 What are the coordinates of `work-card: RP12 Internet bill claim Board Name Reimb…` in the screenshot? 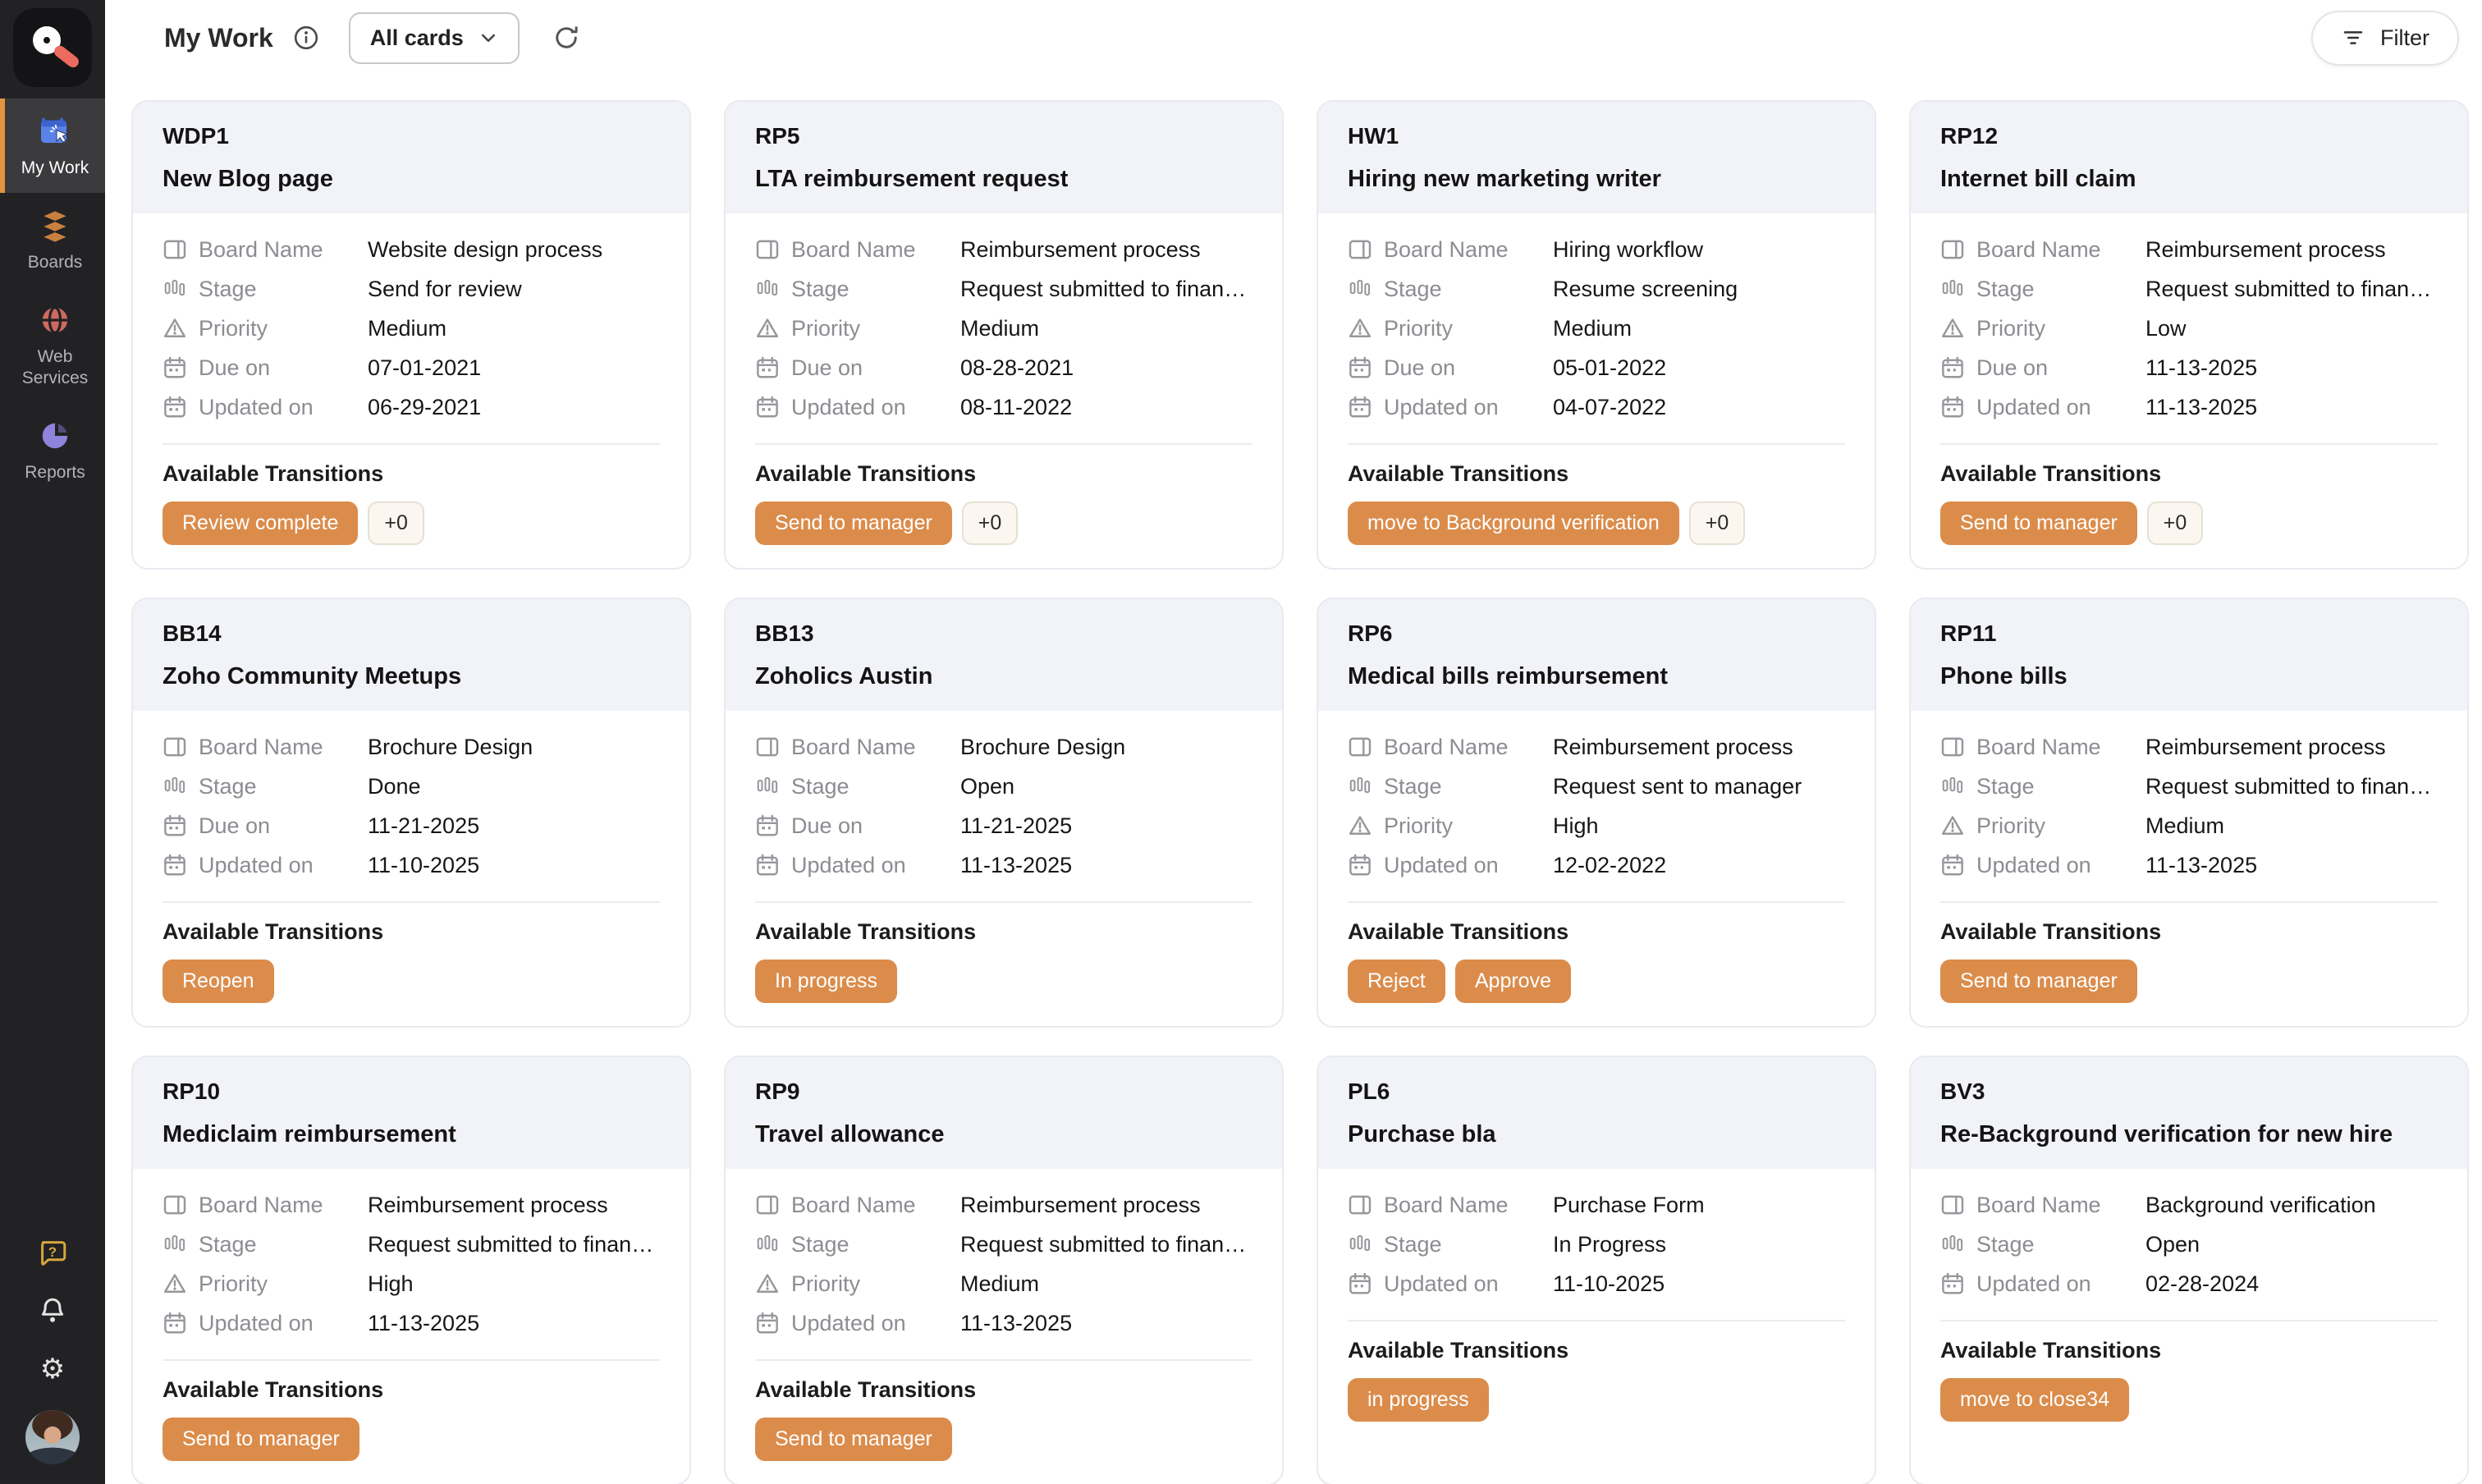 It's located at (2189, 335).